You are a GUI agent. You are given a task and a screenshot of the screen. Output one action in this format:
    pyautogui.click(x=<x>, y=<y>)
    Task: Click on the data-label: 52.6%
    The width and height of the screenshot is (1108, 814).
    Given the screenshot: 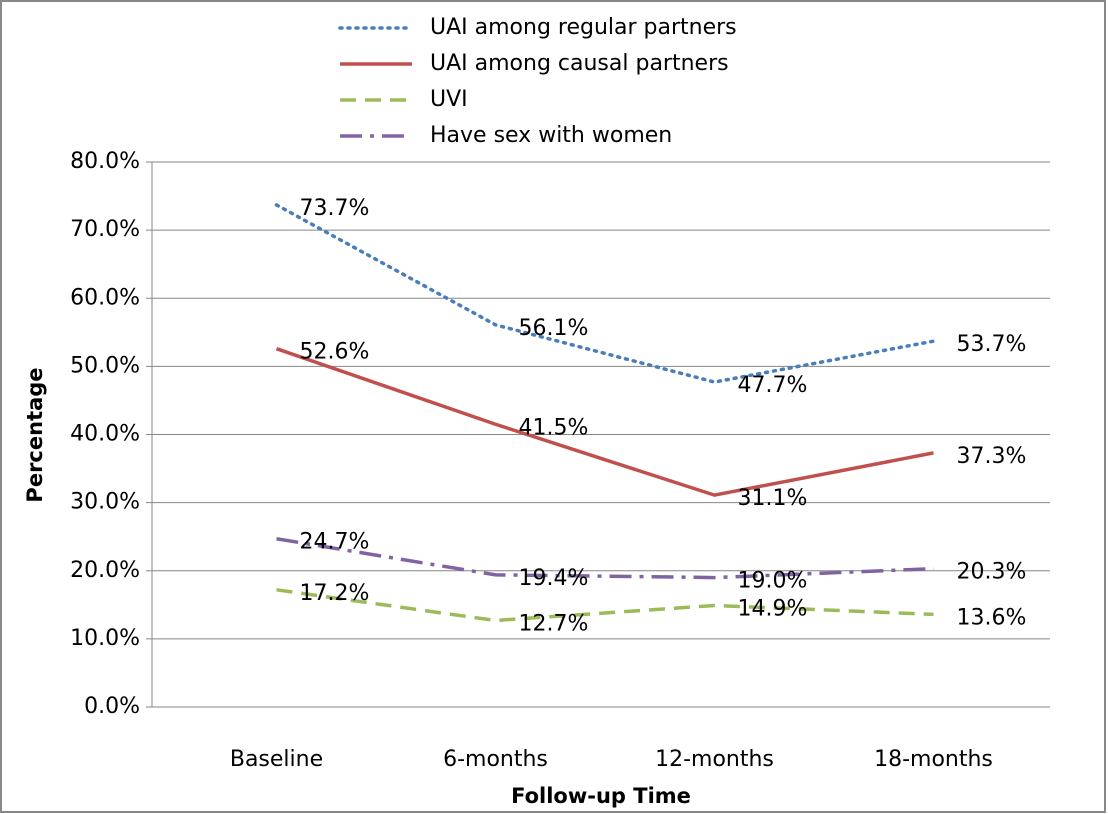 What is the action you would take?
    pyautogui.click(x=335, y=352)
    